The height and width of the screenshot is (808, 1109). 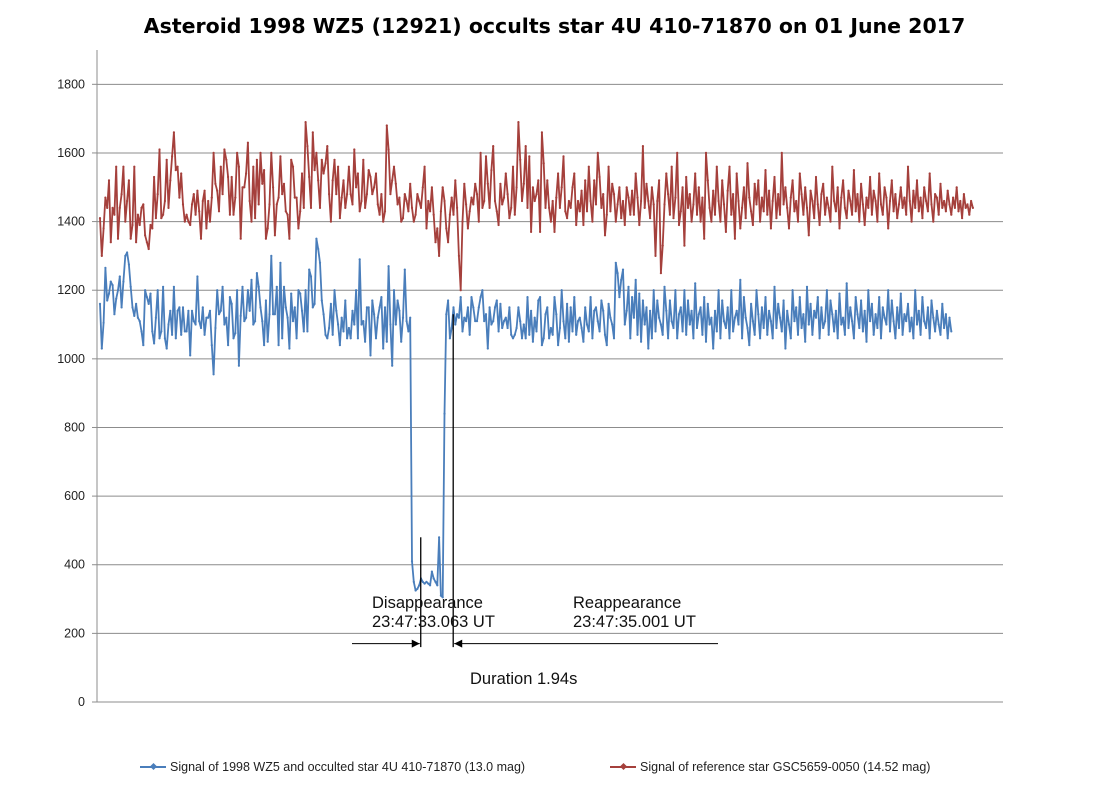 What do you see at coordinates (71, 222) in the screenshot?
I see `y-tick-label: 1400` at bounding box center [71, 222].